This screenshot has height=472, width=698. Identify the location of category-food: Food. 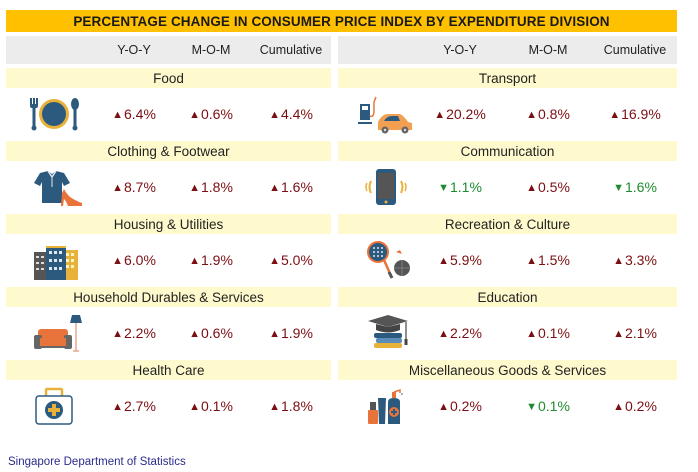
(168, 78).